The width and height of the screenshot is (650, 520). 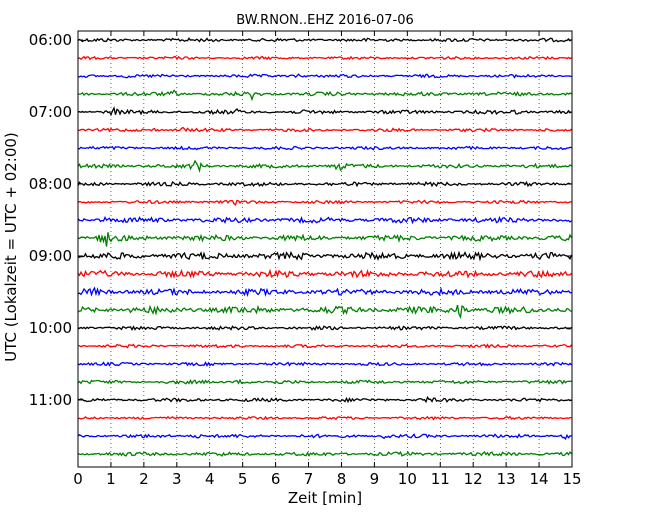 I want to click on y-tick-label: 11:00, so click(x=50, y=400).